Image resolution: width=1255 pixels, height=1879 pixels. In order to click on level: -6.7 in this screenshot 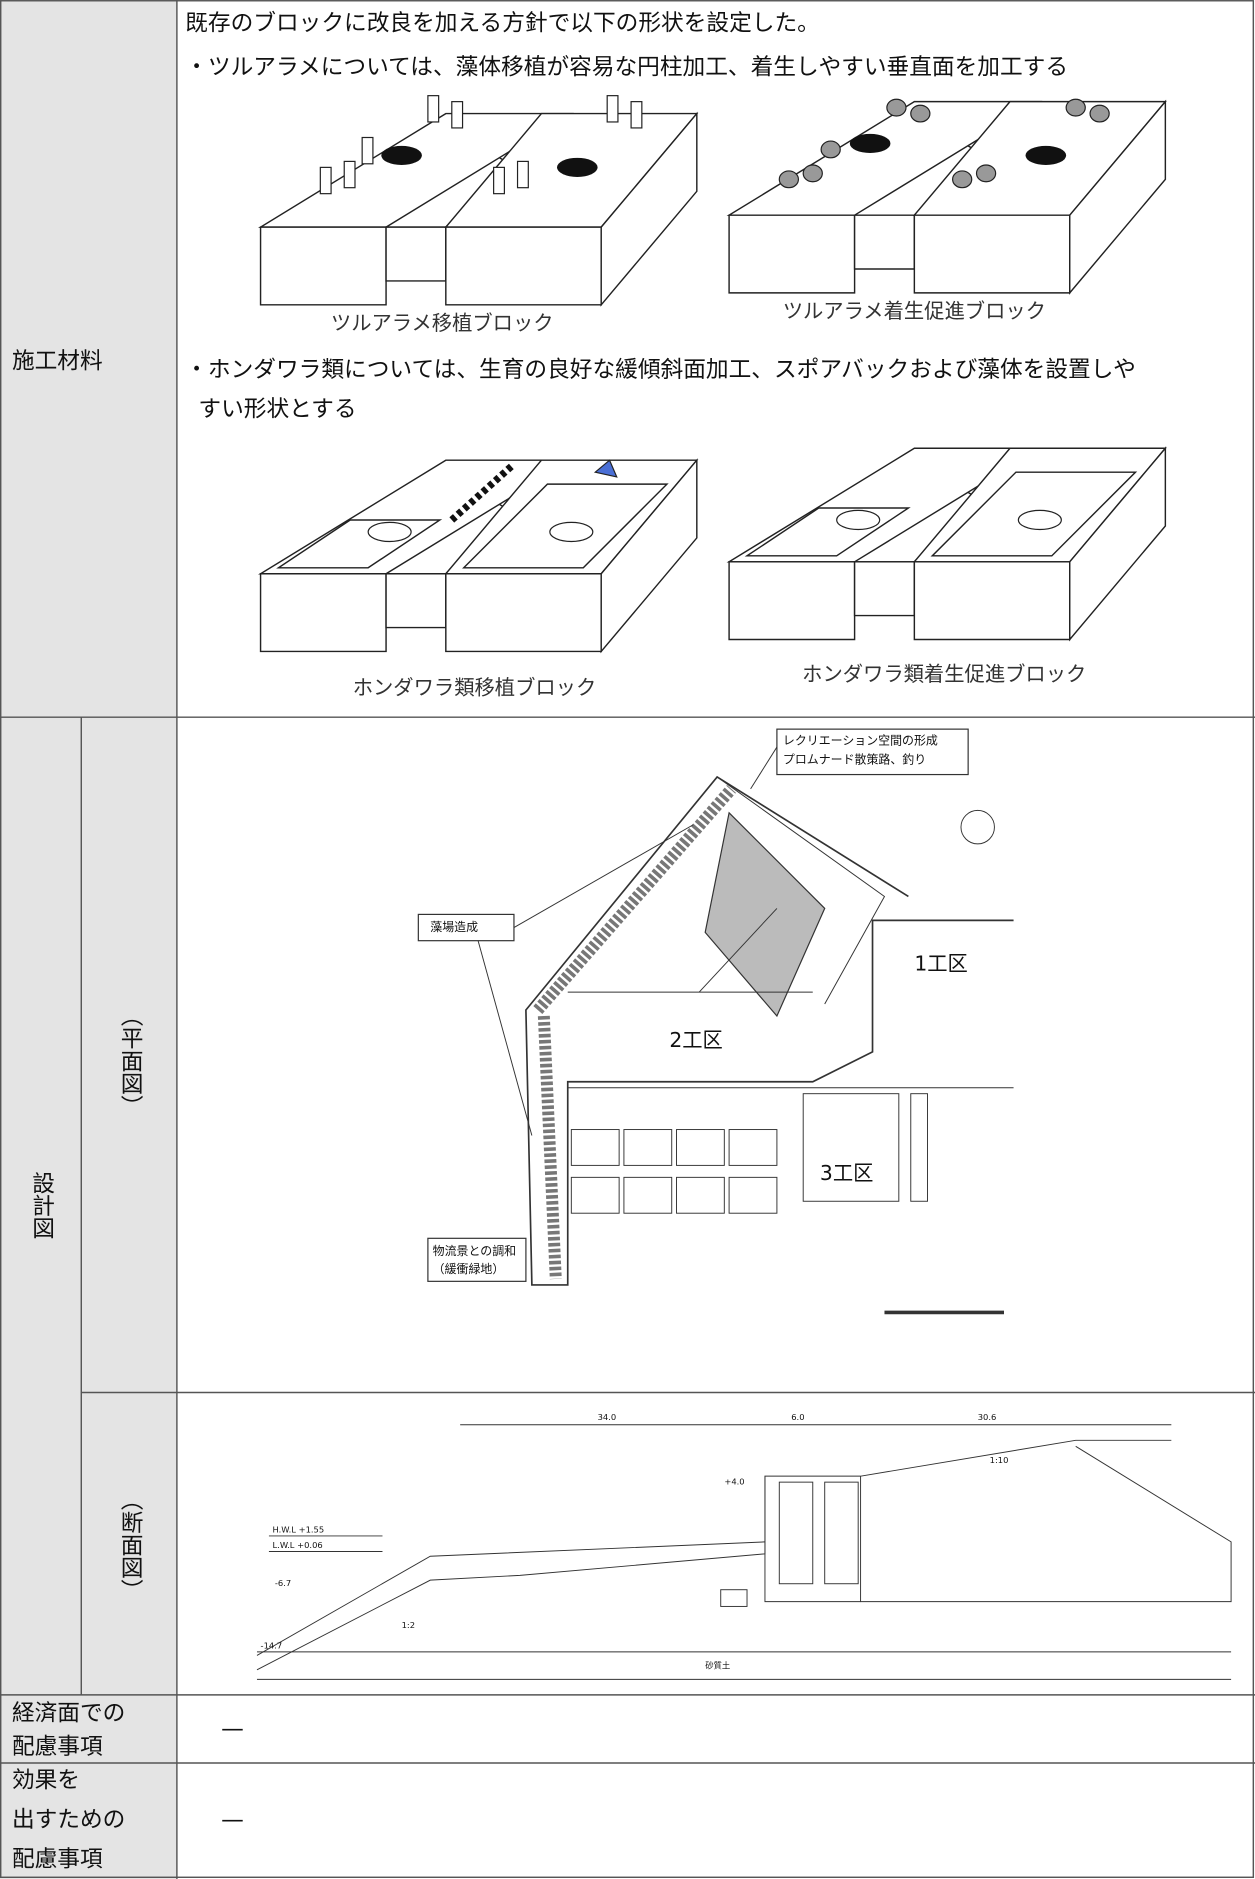, I will do `click(283, 1583)`.